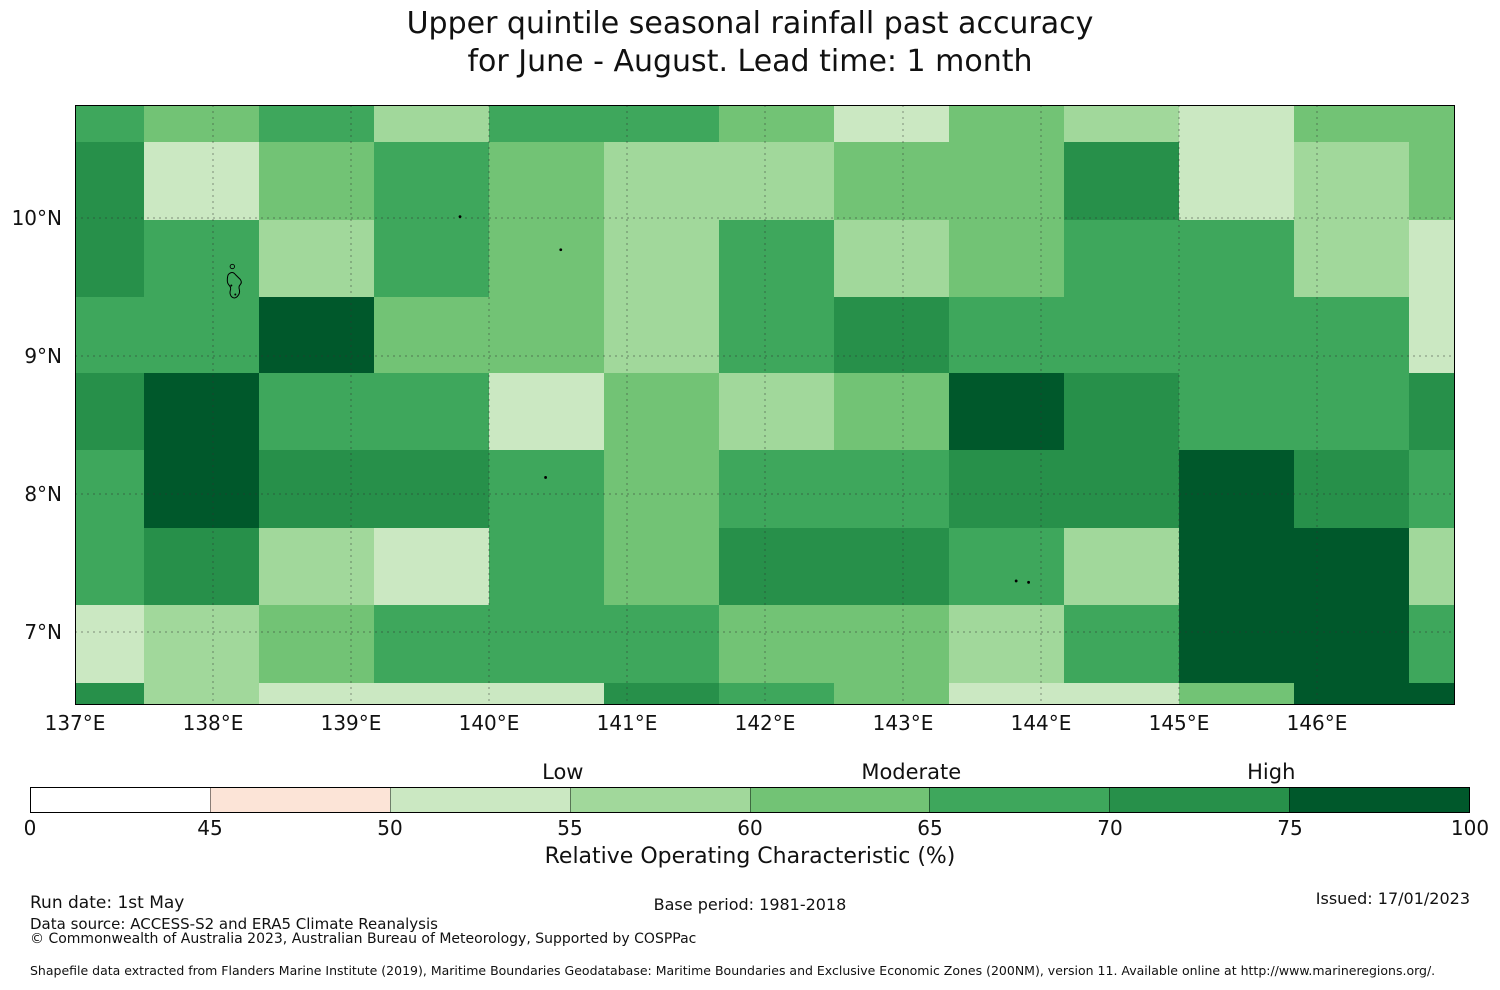 This screenshot has height=990, width=1500. Describe the element at coordinates (75, 723) in the screenshot. I see `x-tick-label: 137°E` at that location.